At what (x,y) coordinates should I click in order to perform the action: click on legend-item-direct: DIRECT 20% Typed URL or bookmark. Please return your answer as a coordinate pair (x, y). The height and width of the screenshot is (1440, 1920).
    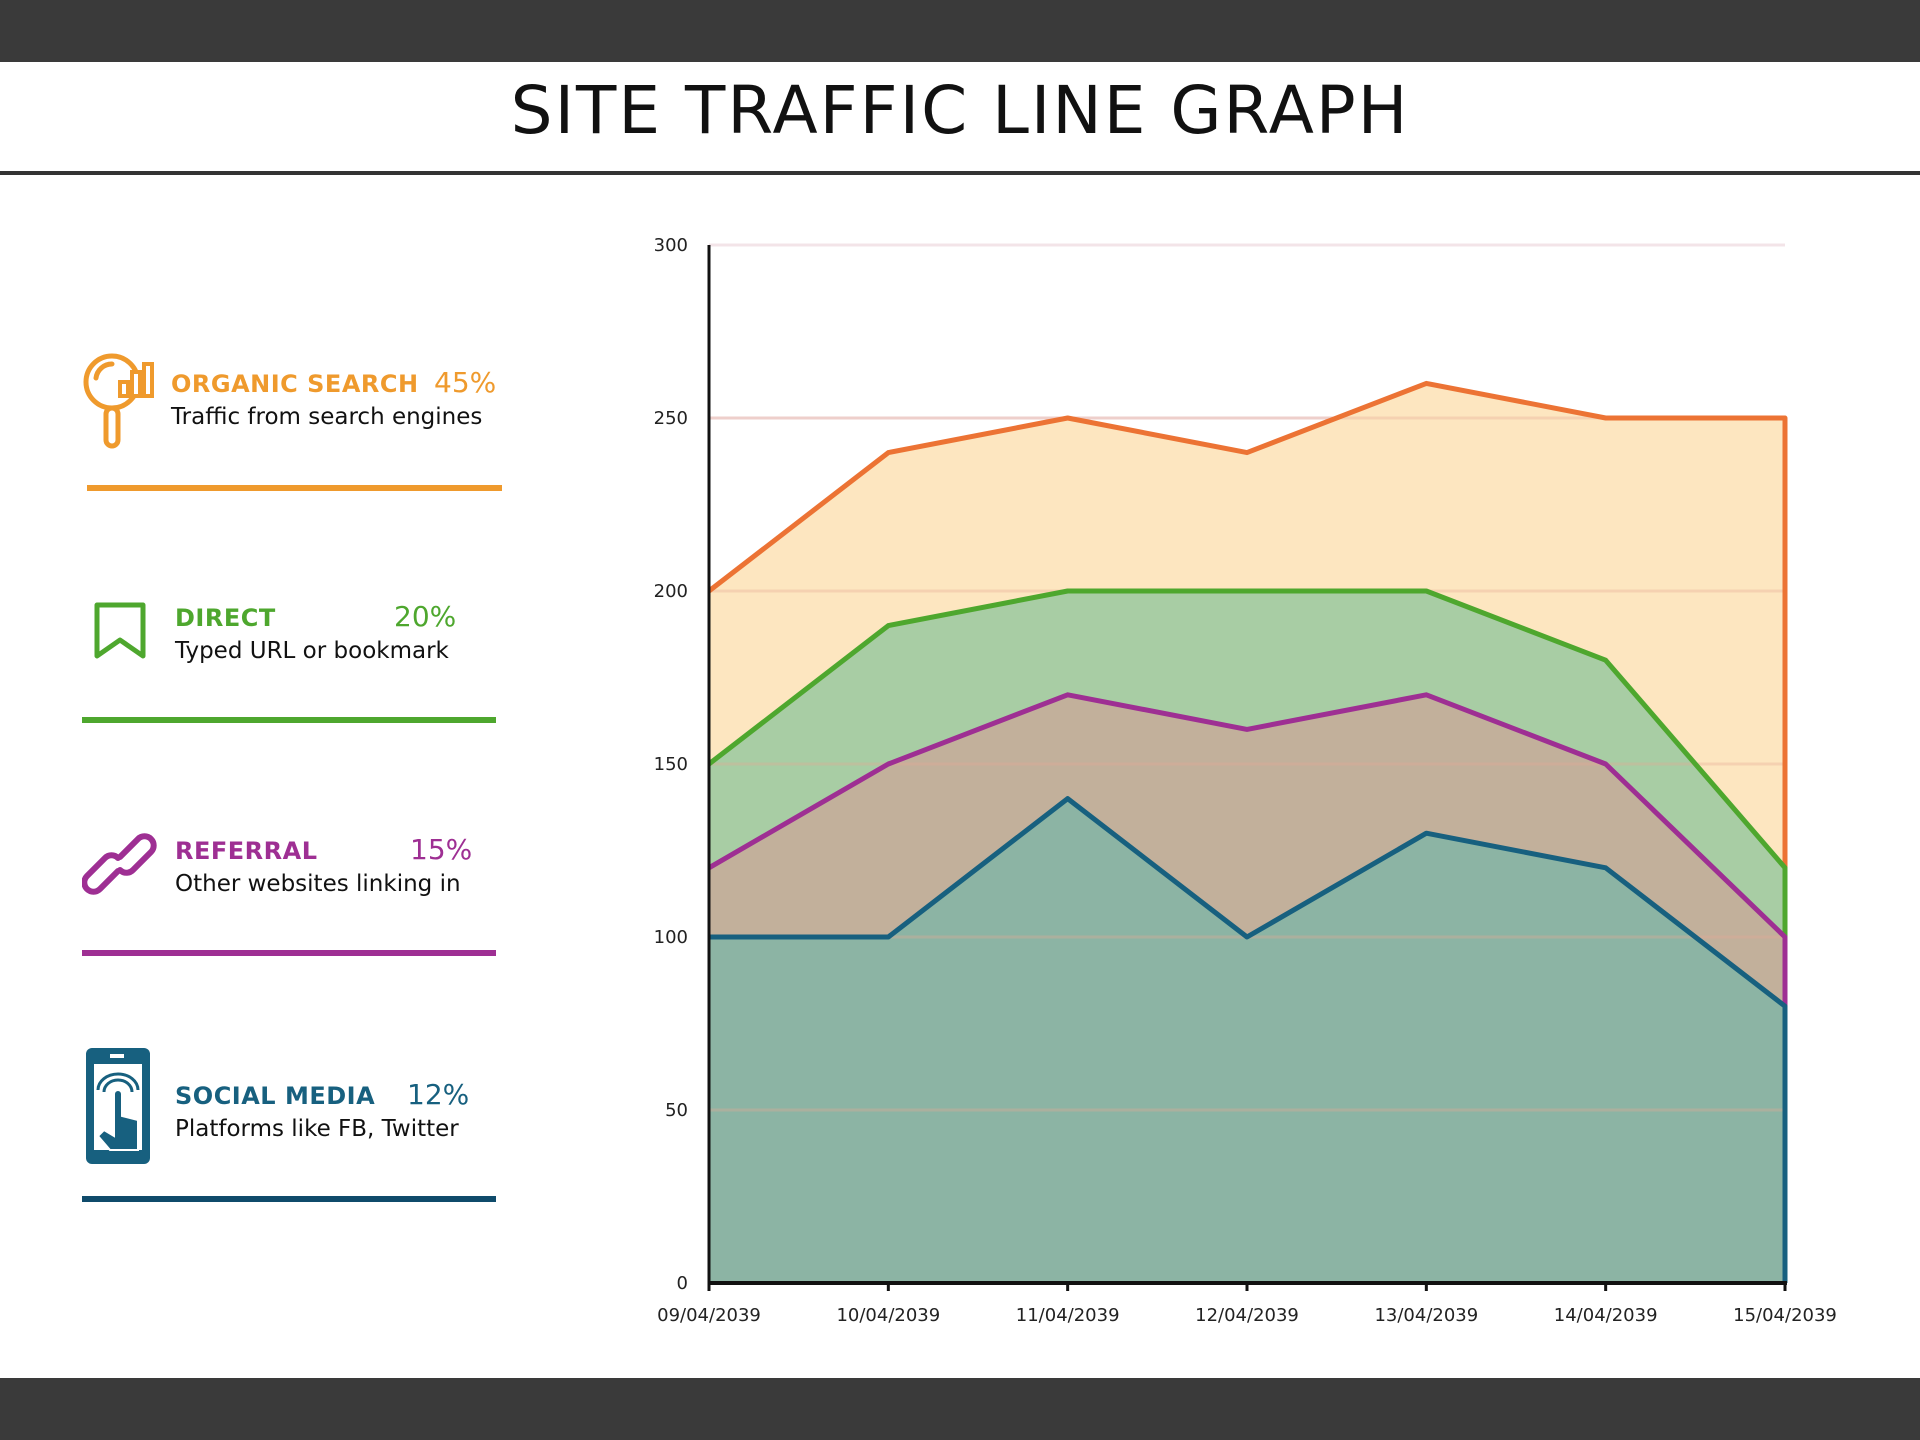
    Looking at the image, I should click on (292, 660).